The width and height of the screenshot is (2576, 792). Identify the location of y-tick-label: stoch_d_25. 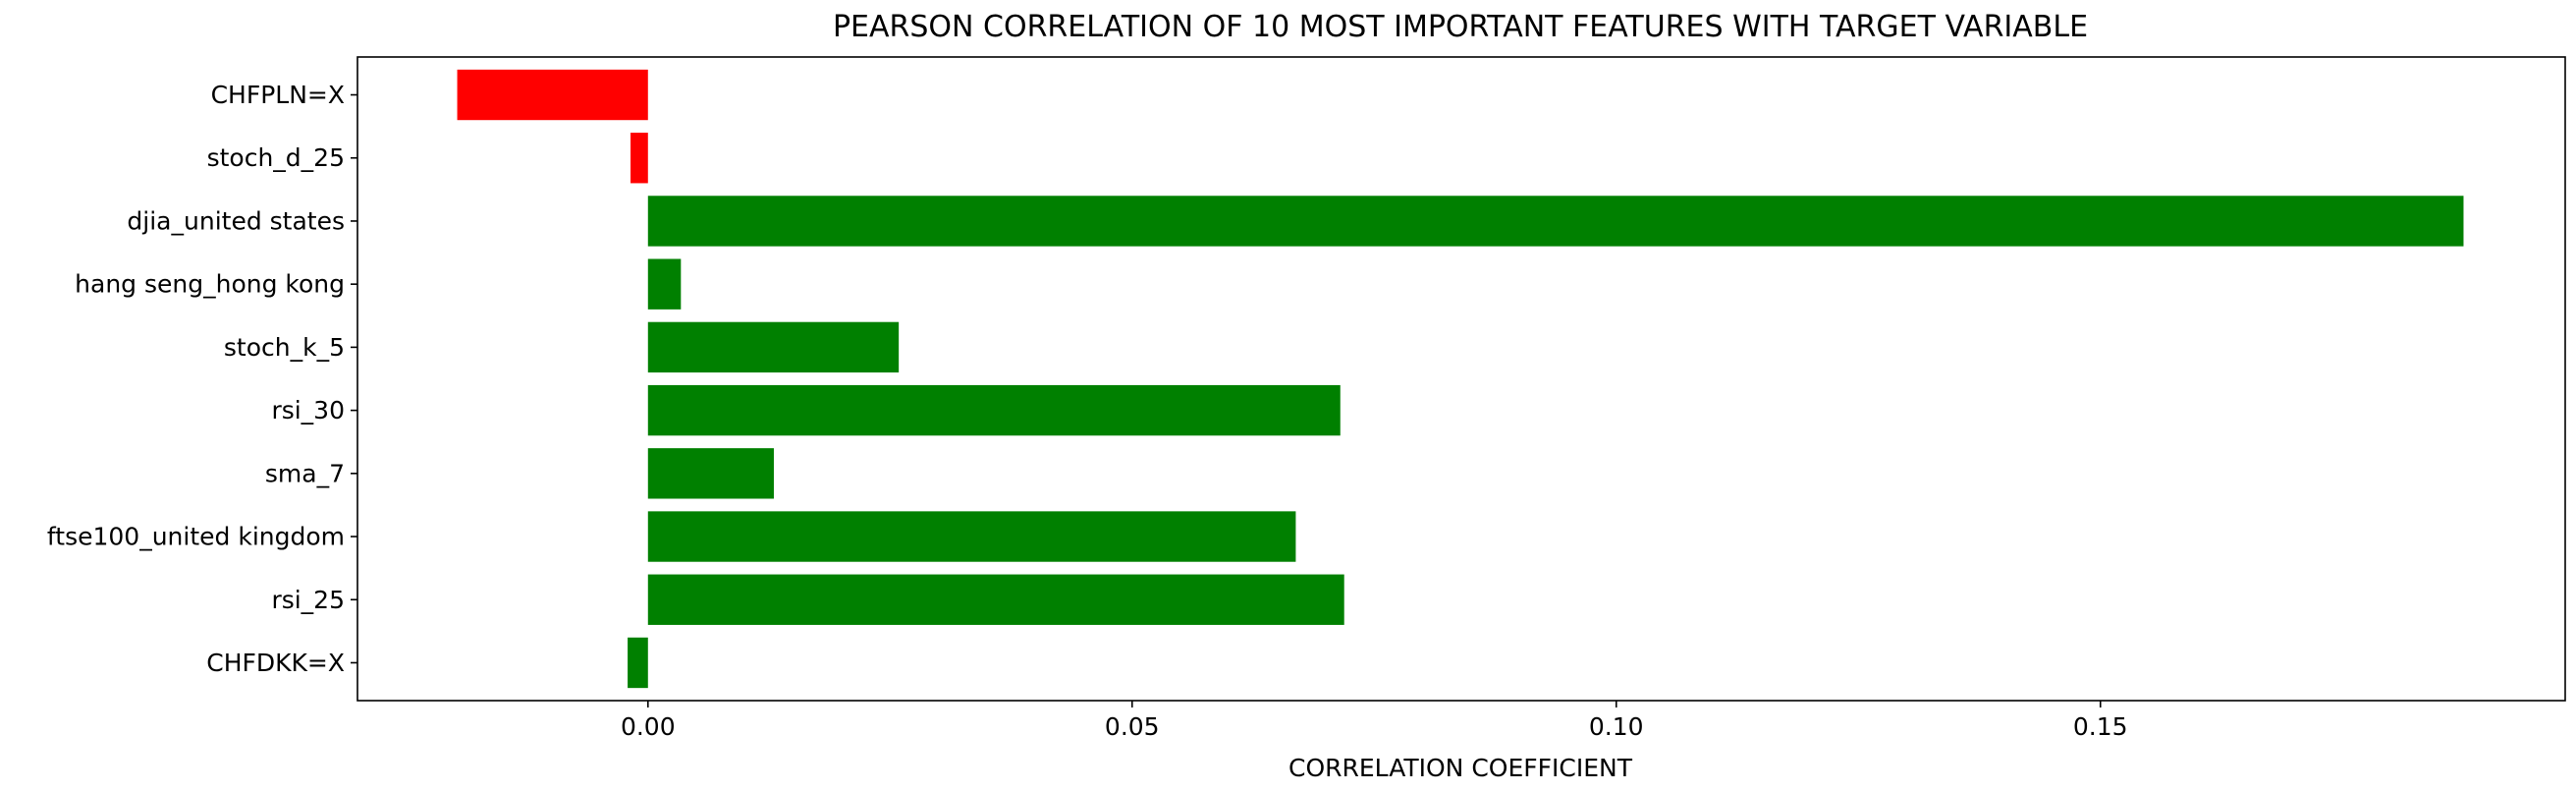
(276, 157).